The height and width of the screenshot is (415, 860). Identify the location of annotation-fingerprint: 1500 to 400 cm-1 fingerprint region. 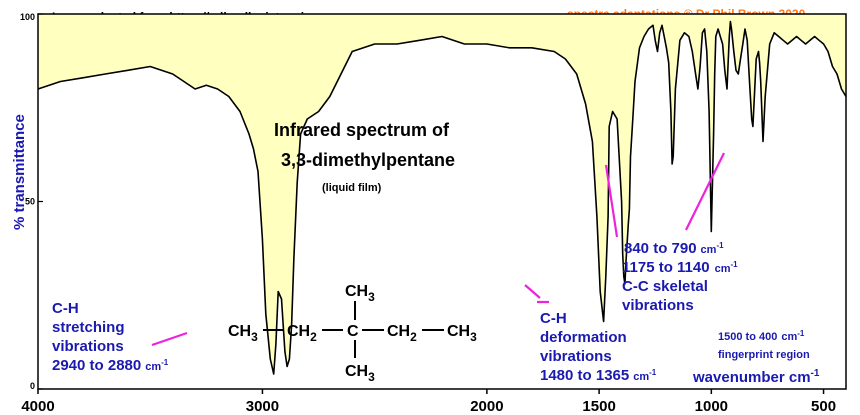
(764, 345).